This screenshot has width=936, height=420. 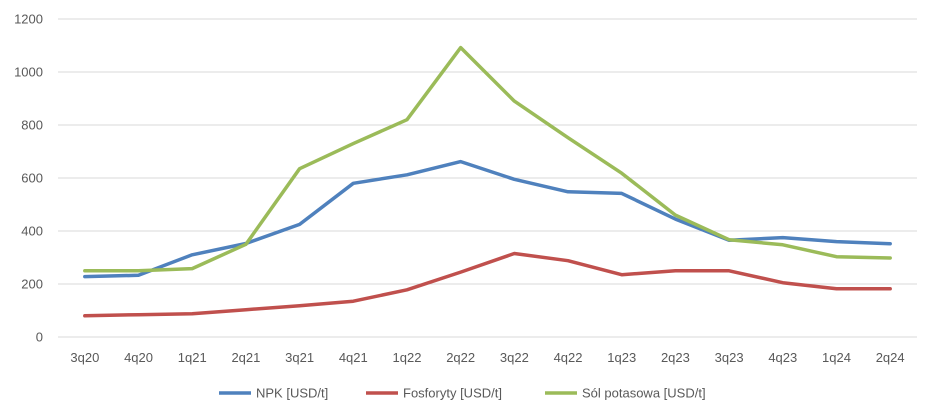 I want to click on y-tick-label: 600, so click(x=32, y=178).